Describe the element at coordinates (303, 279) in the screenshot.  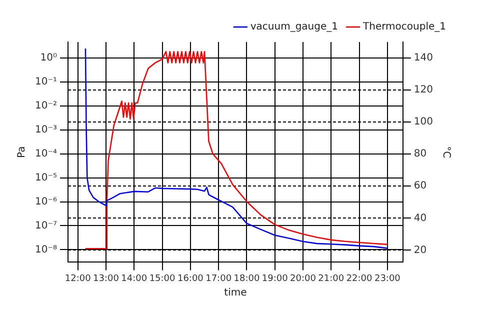
I see `x-tick-label: 20:00` at that location.